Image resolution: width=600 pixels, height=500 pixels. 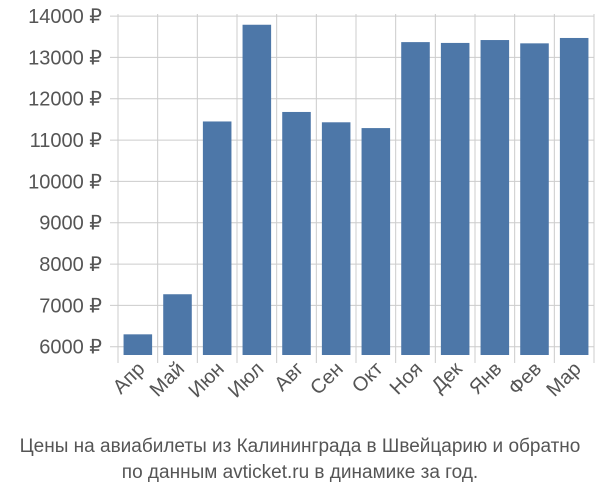 I want to click on x-tick-label: Фев, so click(x=525, y=379).